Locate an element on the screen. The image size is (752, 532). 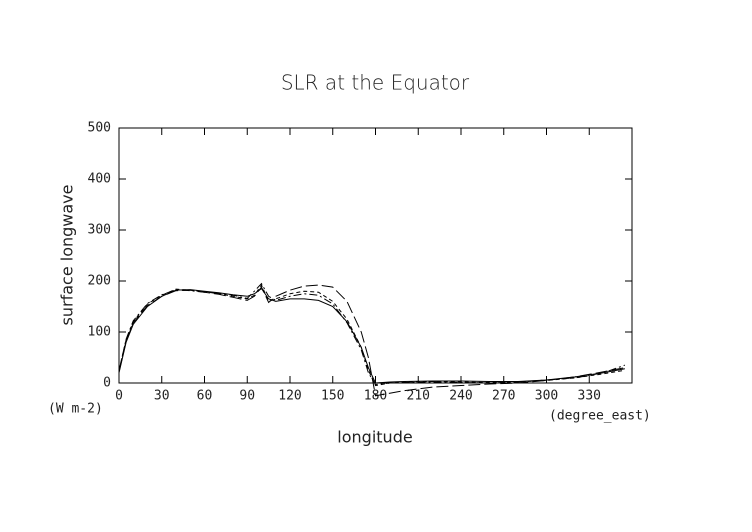
chart-title: SLR at the Equator is located at coordinates (375, 83).